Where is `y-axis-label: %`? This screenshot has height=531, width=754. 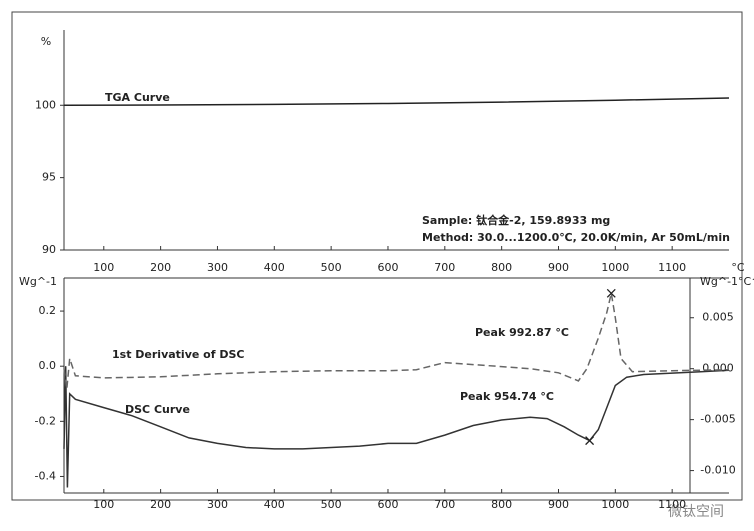 y-axis-label: % is located at coordinates (46, 41).